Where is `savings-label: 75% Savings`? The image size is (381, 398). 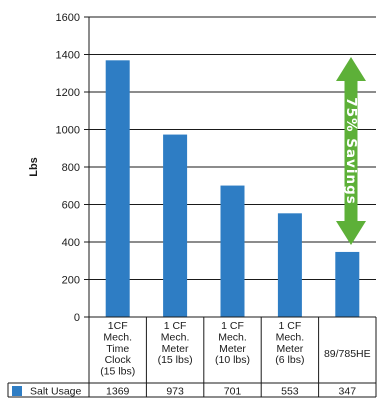 savings-label: 75% Savings is located at coordinates (351, 151).